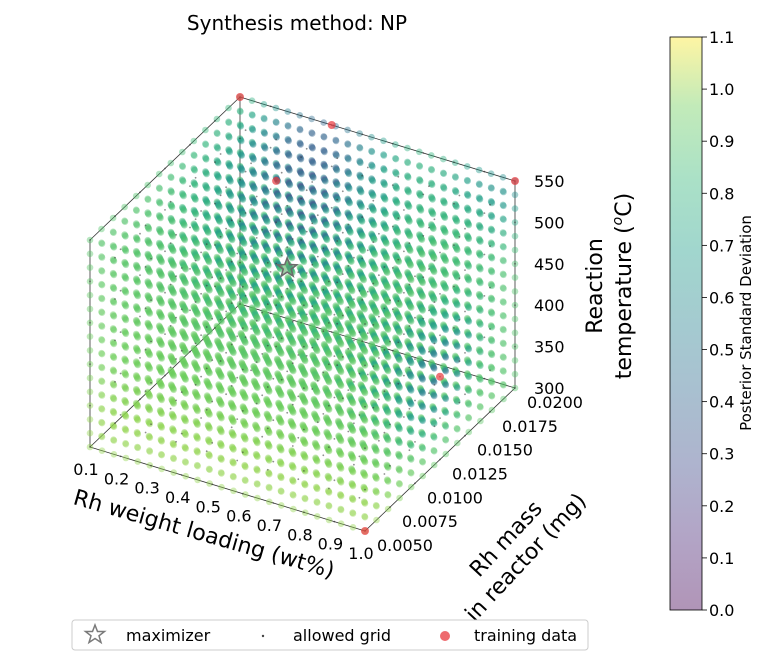 The image size is (767, 661). I want to click on pane-edge, so click(377, 139).